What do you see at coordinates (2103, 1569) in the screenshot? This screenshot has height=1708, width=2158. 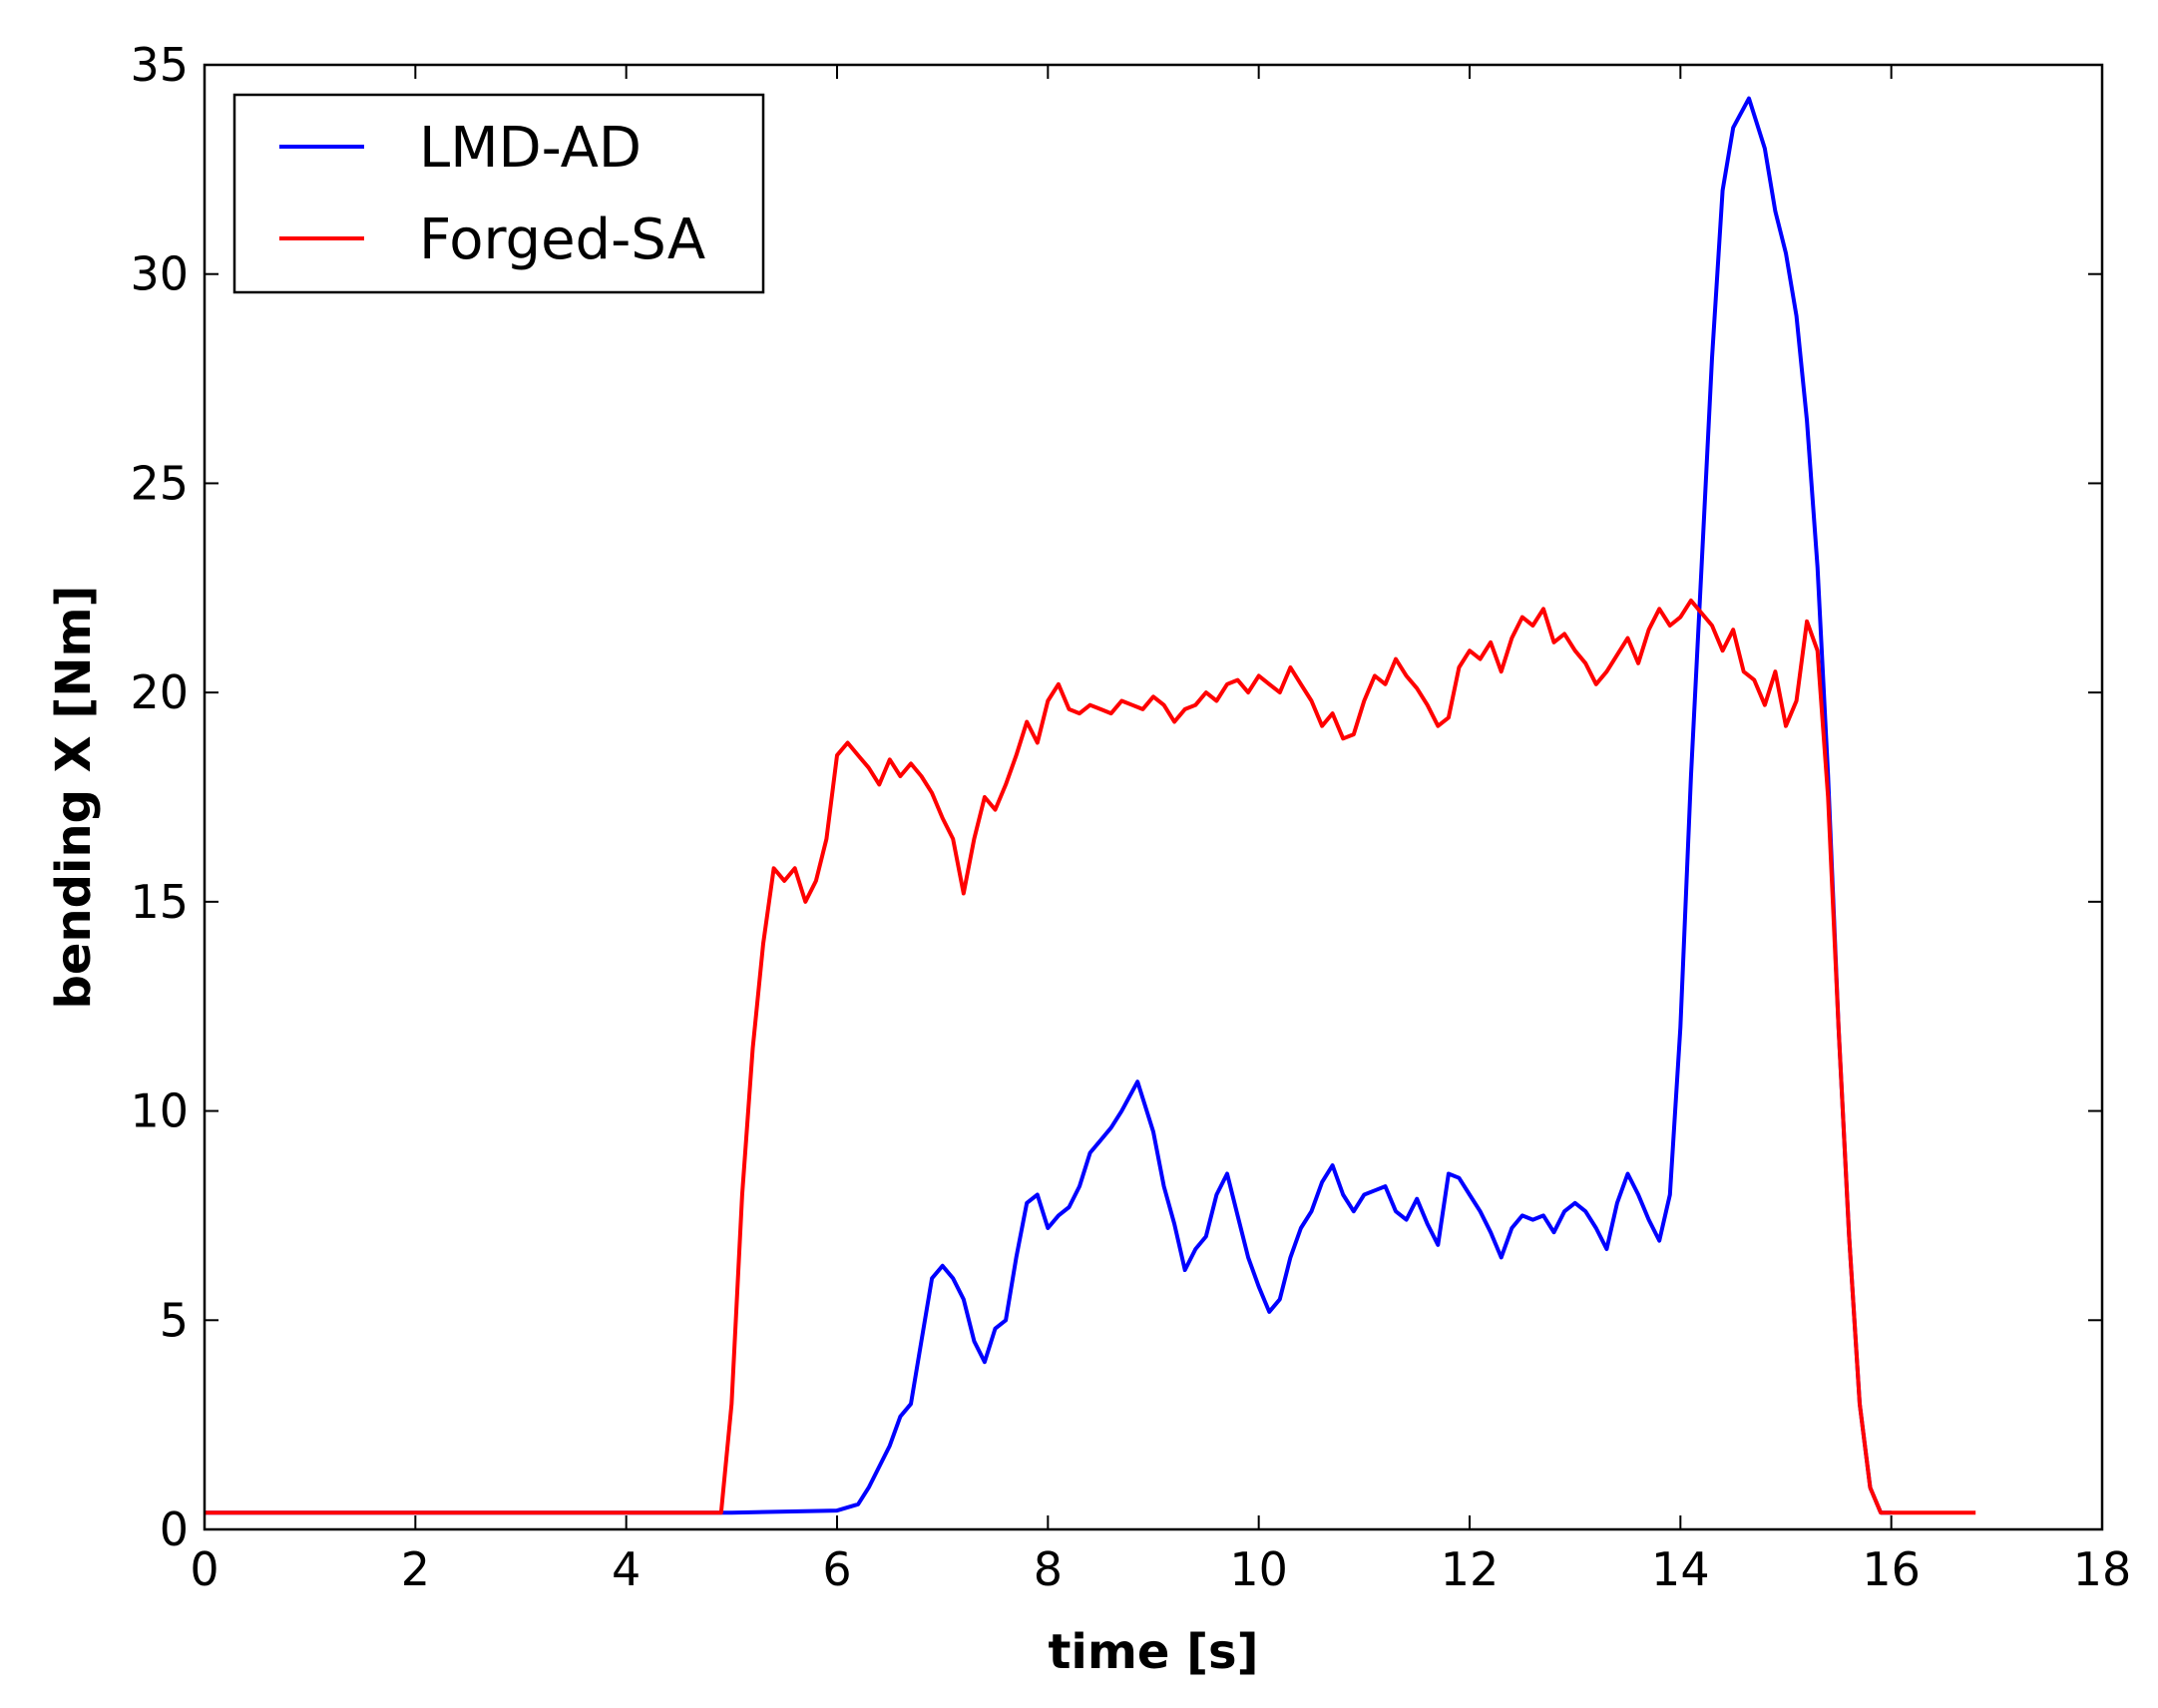 I see `x-tick-label: 18` at bounding box center [2103, 1569].